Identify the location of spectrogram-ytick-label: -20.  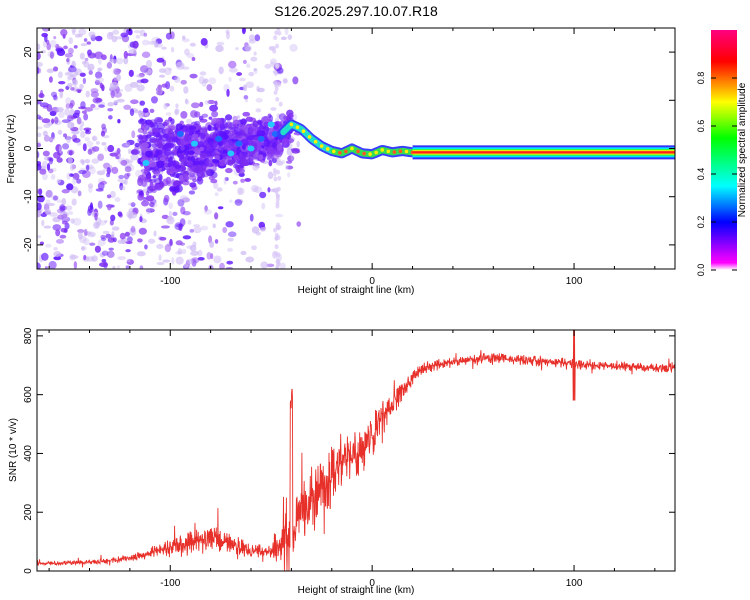
(28, 244).